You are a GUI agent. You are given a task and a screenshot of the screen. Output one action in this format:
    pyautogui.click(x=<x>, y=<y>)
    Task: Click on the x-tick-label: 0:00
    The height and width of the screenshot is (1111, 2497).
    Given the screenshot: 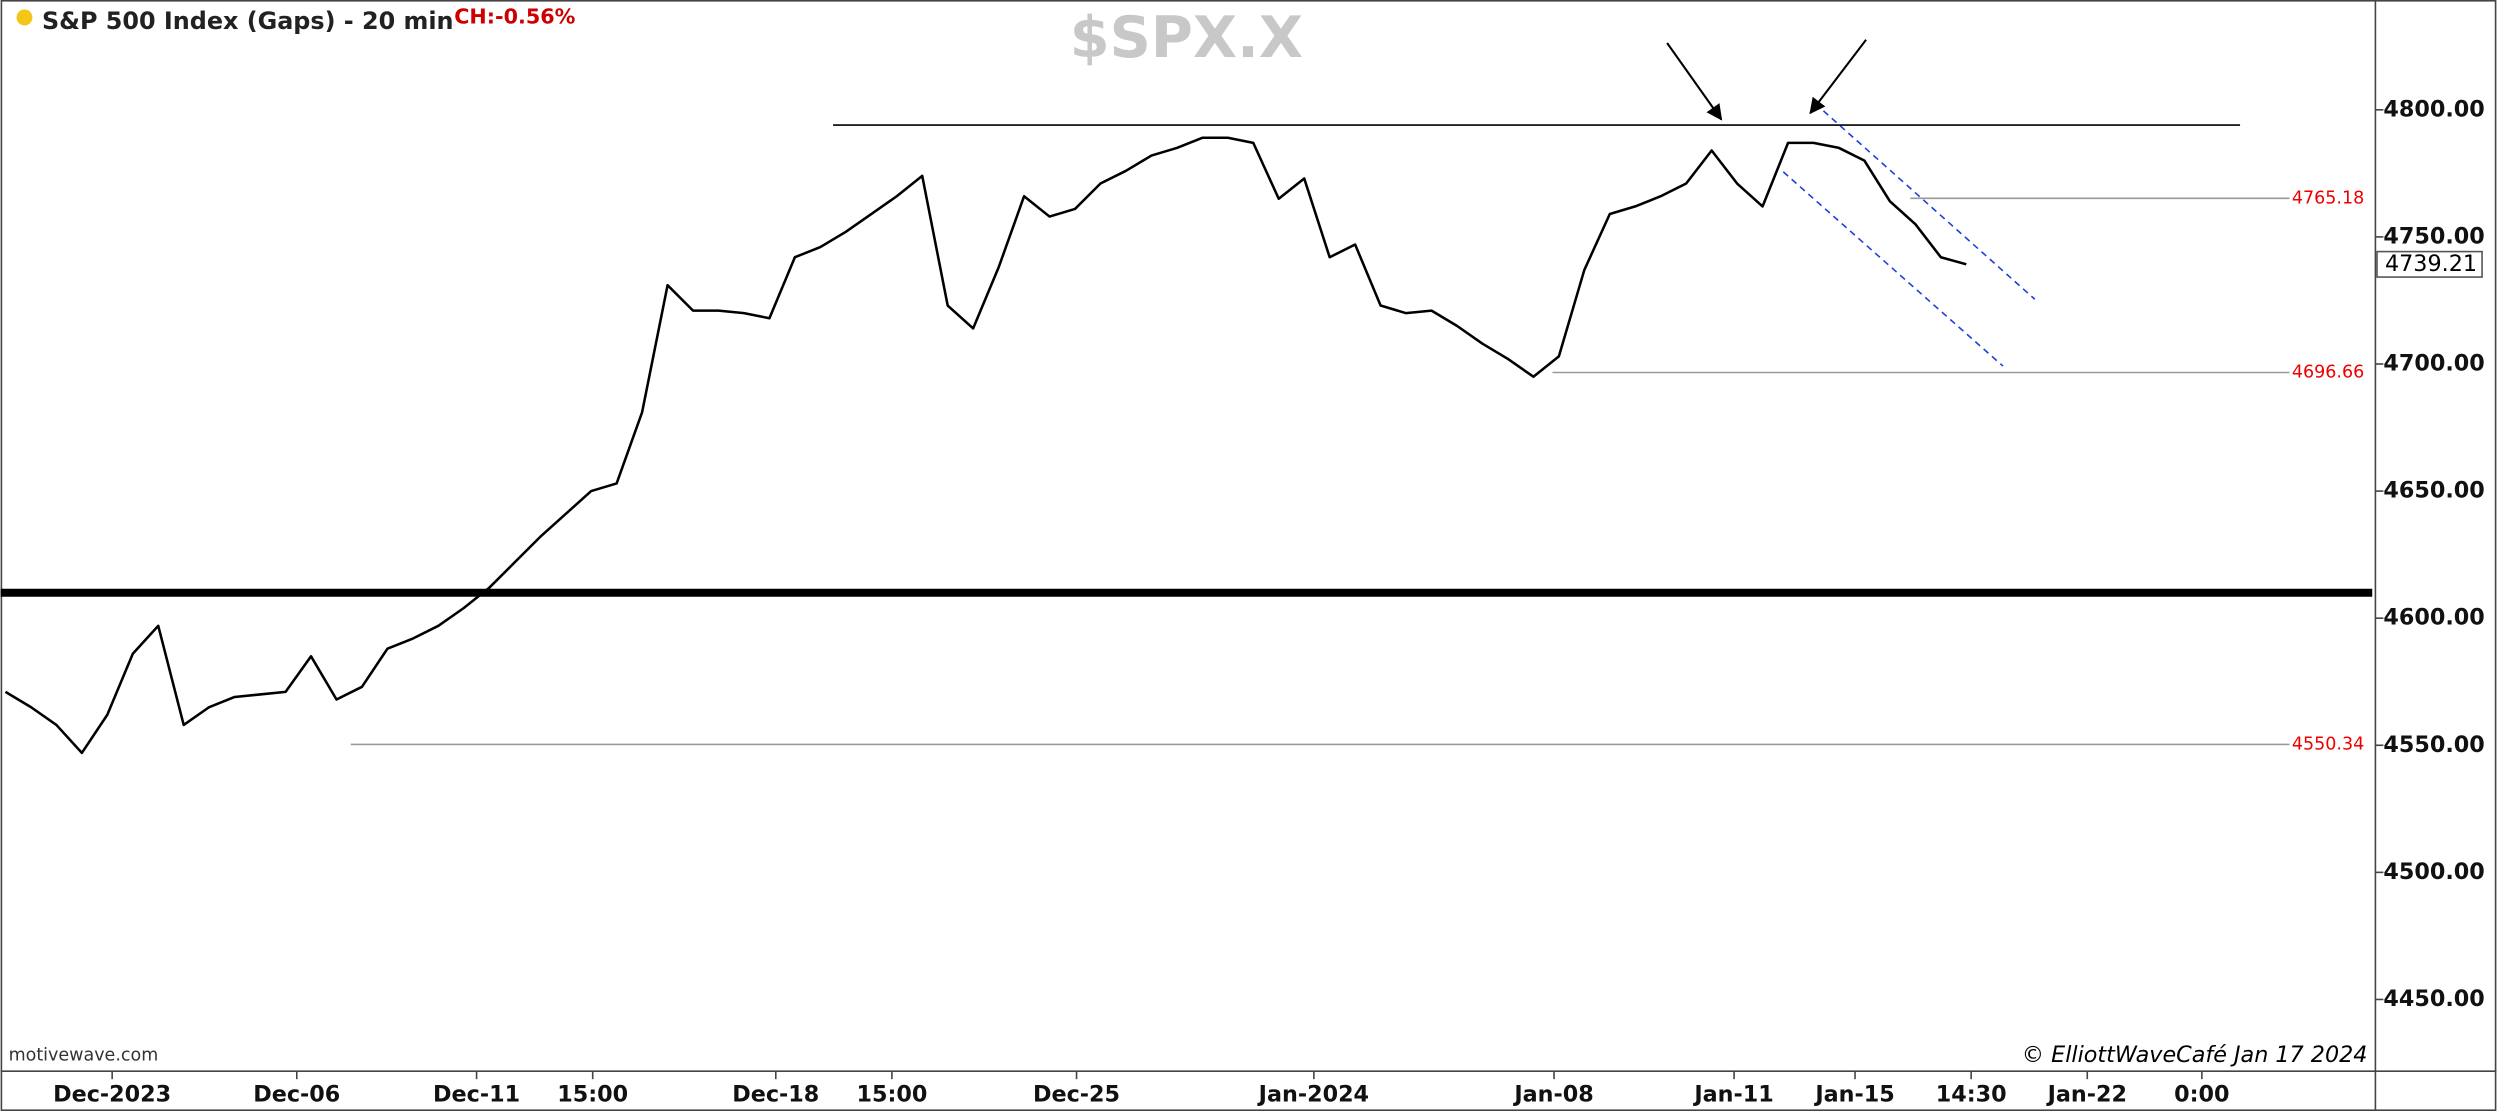 What is the action you would take?
    pyautogui.click(x=2201, y=1095)
    